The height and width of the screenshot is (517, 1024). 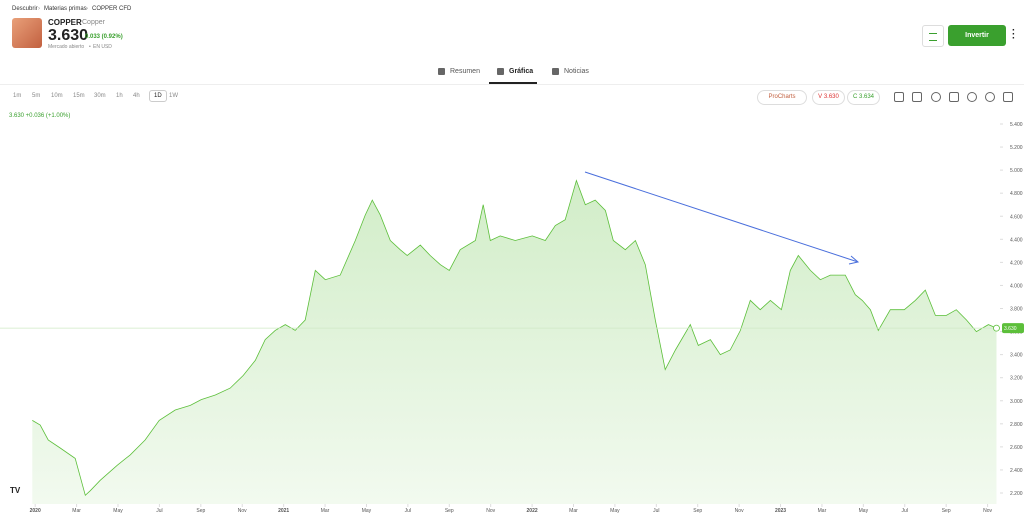 I want to click on timeframe: 1h, so click(x=119, y=96).